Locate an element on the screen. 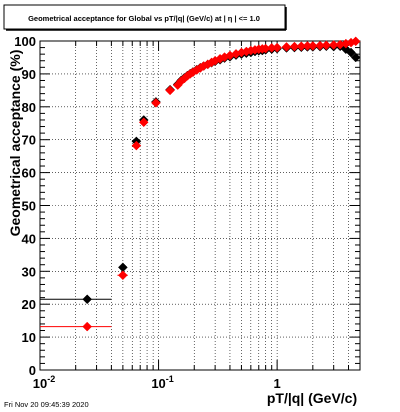 This screenshot has width=400, height=412. x-tick-label: 10⁻² is located at coordinates (44, 382).